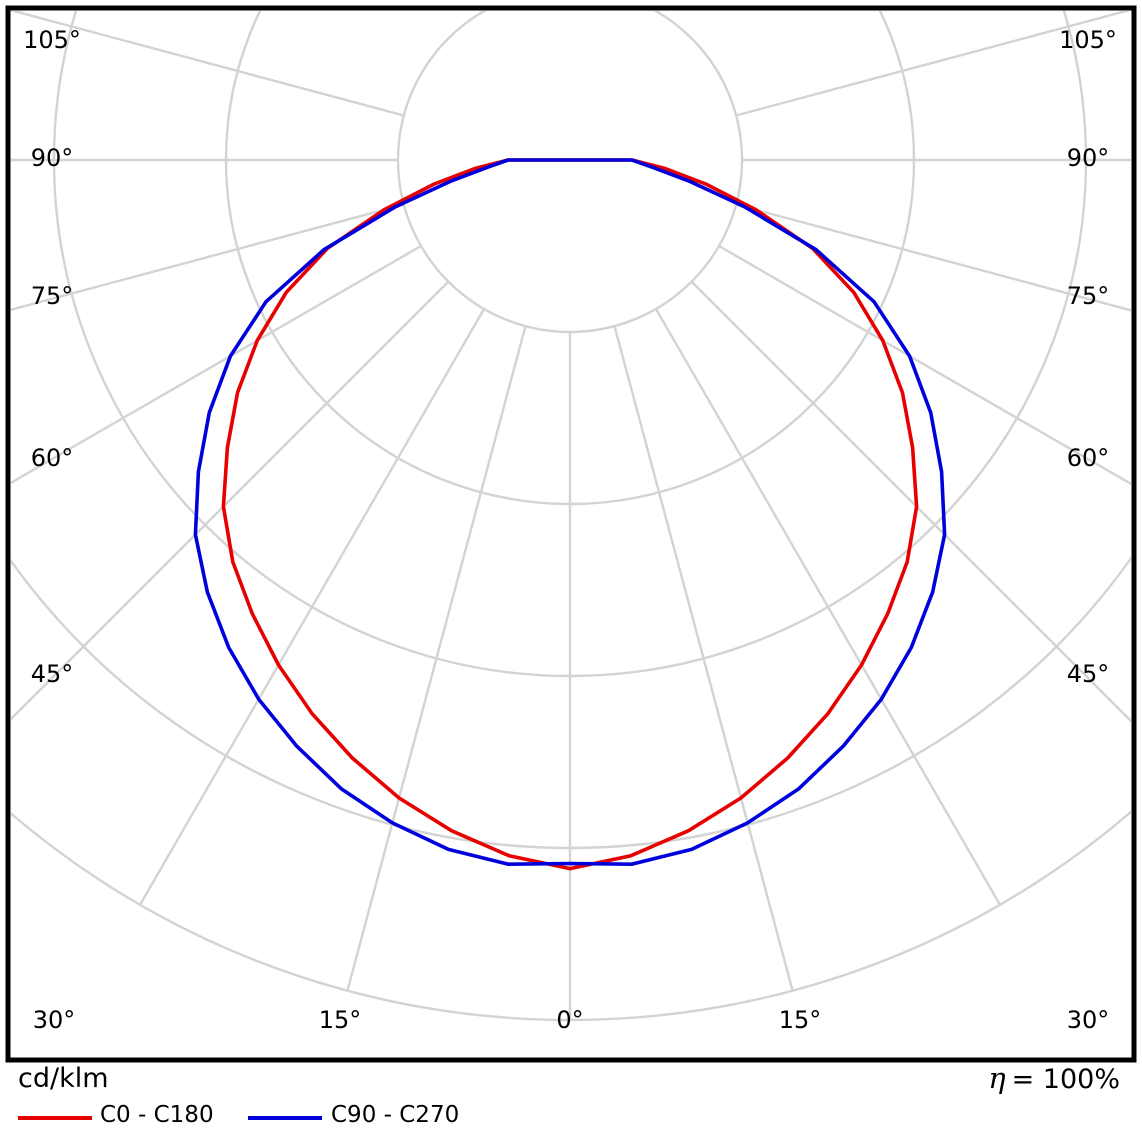 This screenshot has width=1142, height=1132. I want to click on legend-label-c0-c180: C0 - C180, so click(157, 1115).